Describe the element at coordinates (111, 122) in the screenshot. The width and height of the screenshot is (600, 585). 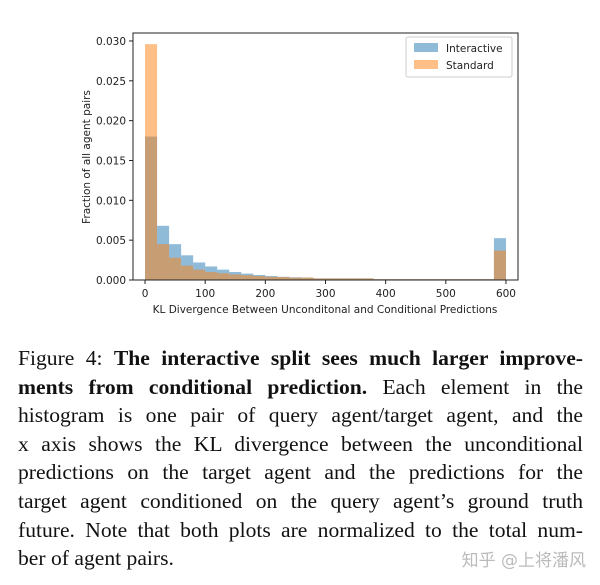
I see `y-tick-label: 0.020` at that location.